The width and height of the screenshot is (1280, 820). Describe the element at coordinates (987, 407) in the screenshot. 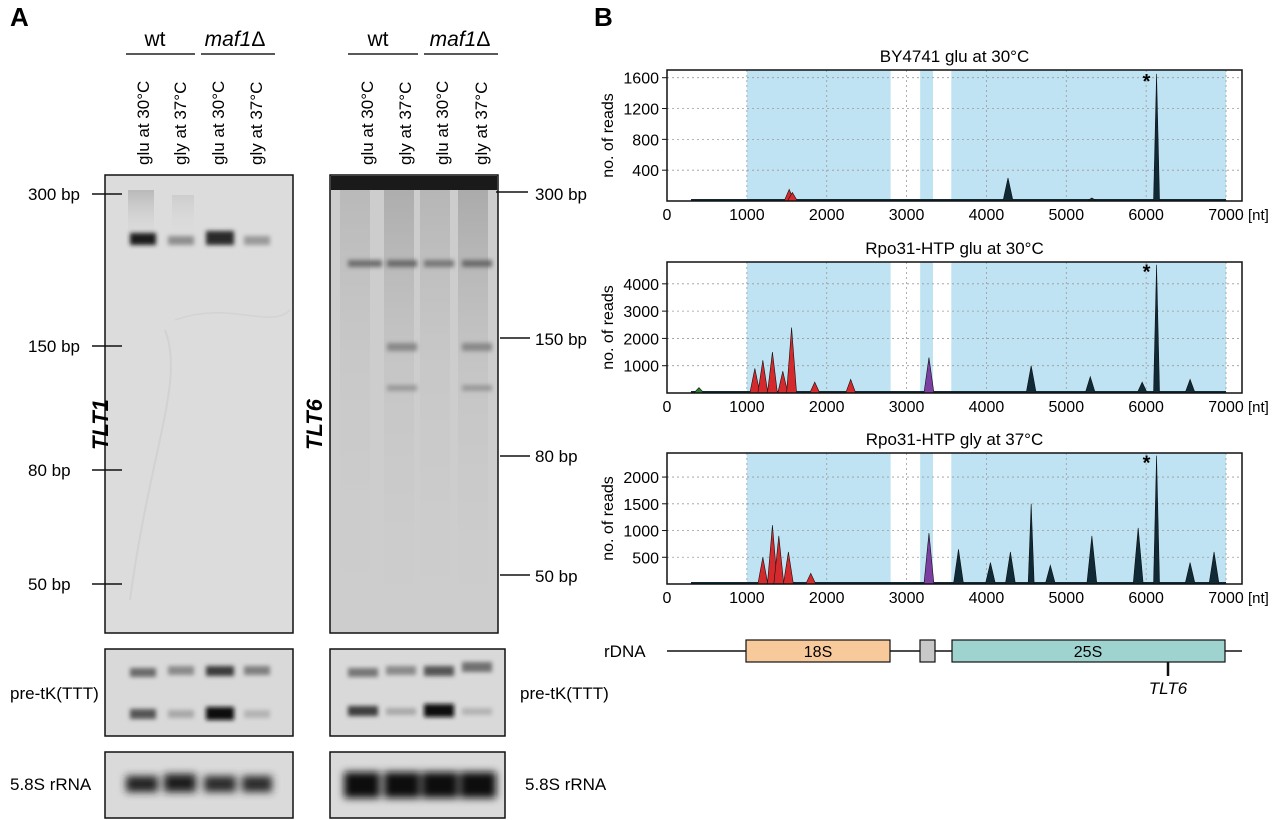

I see `x-tick-label: 4000` at that location.